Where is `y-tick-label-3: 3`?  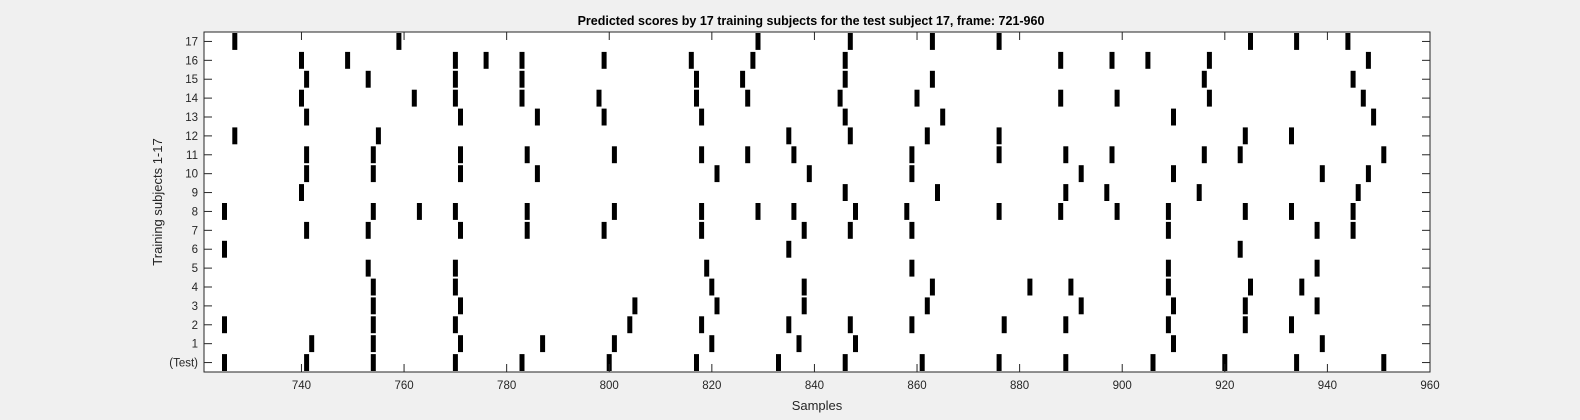
y-tick-label-3: 3 is located at coordinates (195, 307).